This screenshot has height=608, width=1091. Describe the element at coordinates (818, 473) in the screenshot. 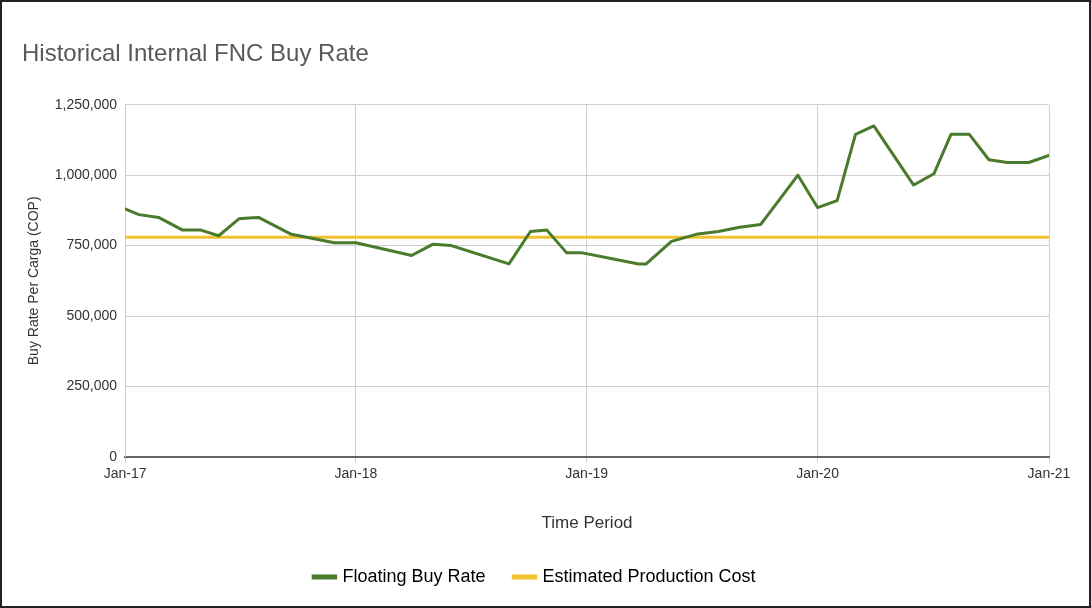

I see `x-tick-label: Jan-20` at that location.